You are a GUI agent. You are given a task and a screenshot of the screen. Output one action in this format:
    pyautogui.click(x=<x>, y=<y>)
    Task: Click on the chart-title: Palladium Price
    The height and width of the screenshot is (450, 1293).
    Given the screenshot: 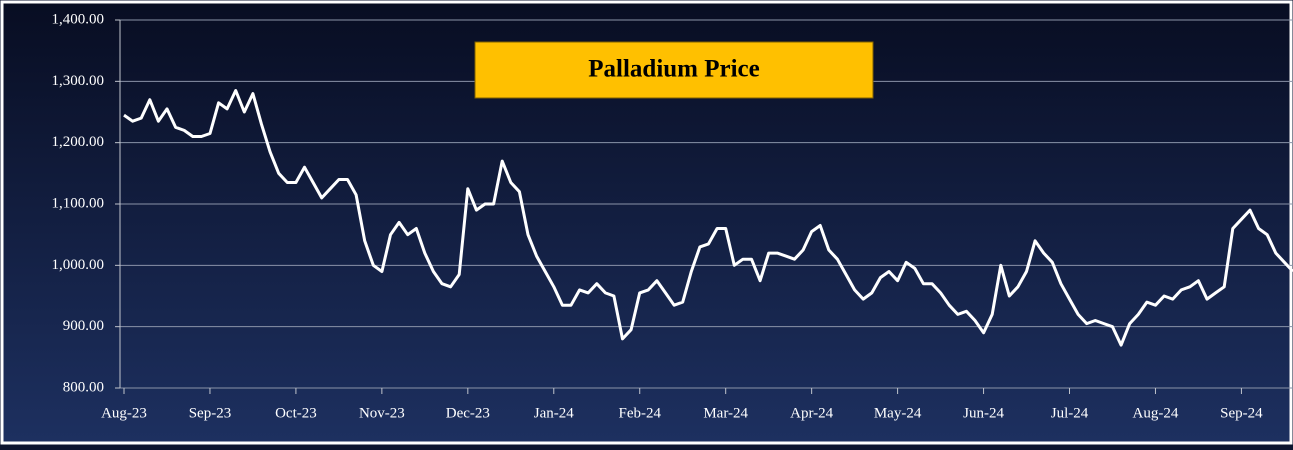 What is the action you would take?
    pyautogui.click(x=674, y=69)
    